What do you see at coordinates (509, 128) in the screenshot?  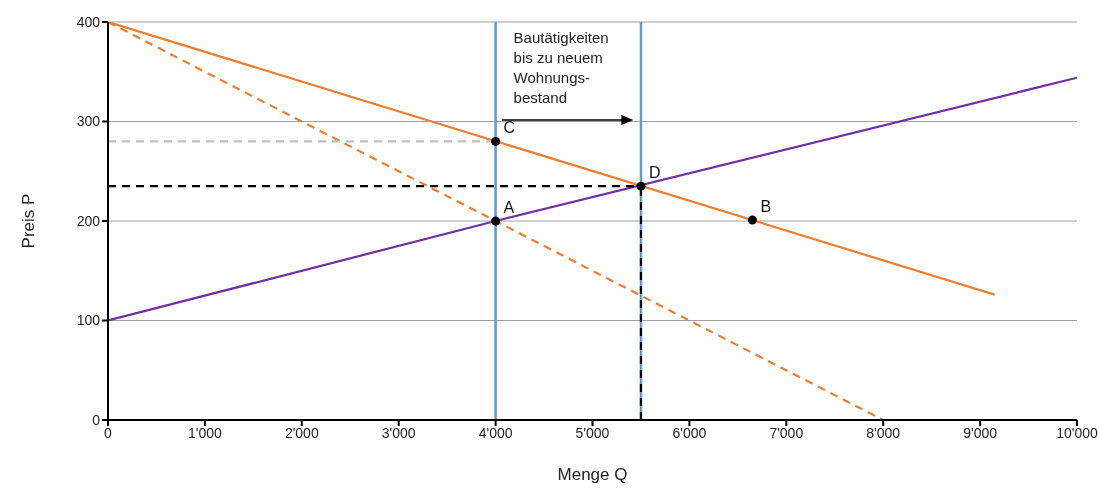 I see `annotation: C` at bounding box center [509, 128].